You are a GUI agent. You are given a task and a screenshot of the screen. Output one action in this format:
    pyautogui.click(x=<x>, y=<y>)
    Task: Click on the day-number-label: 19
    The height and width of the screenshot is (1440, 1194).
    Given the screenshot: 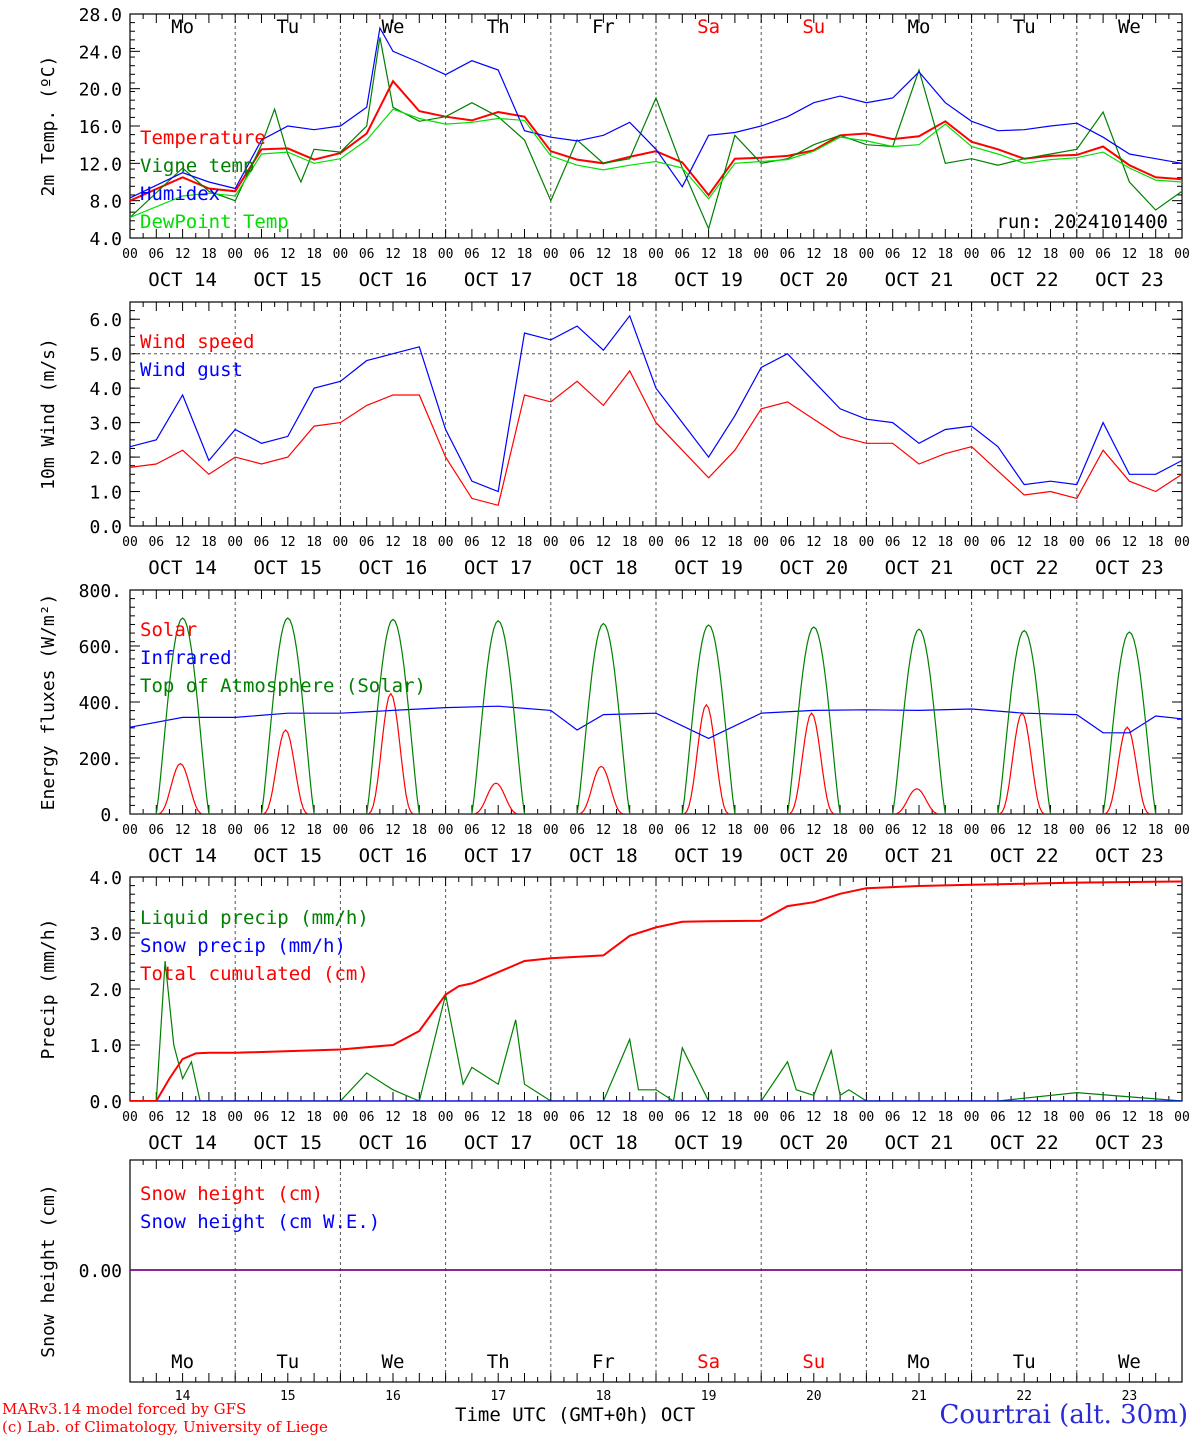 What is the action you would take?
    pyautogui.click(x=709, y=1396)
    